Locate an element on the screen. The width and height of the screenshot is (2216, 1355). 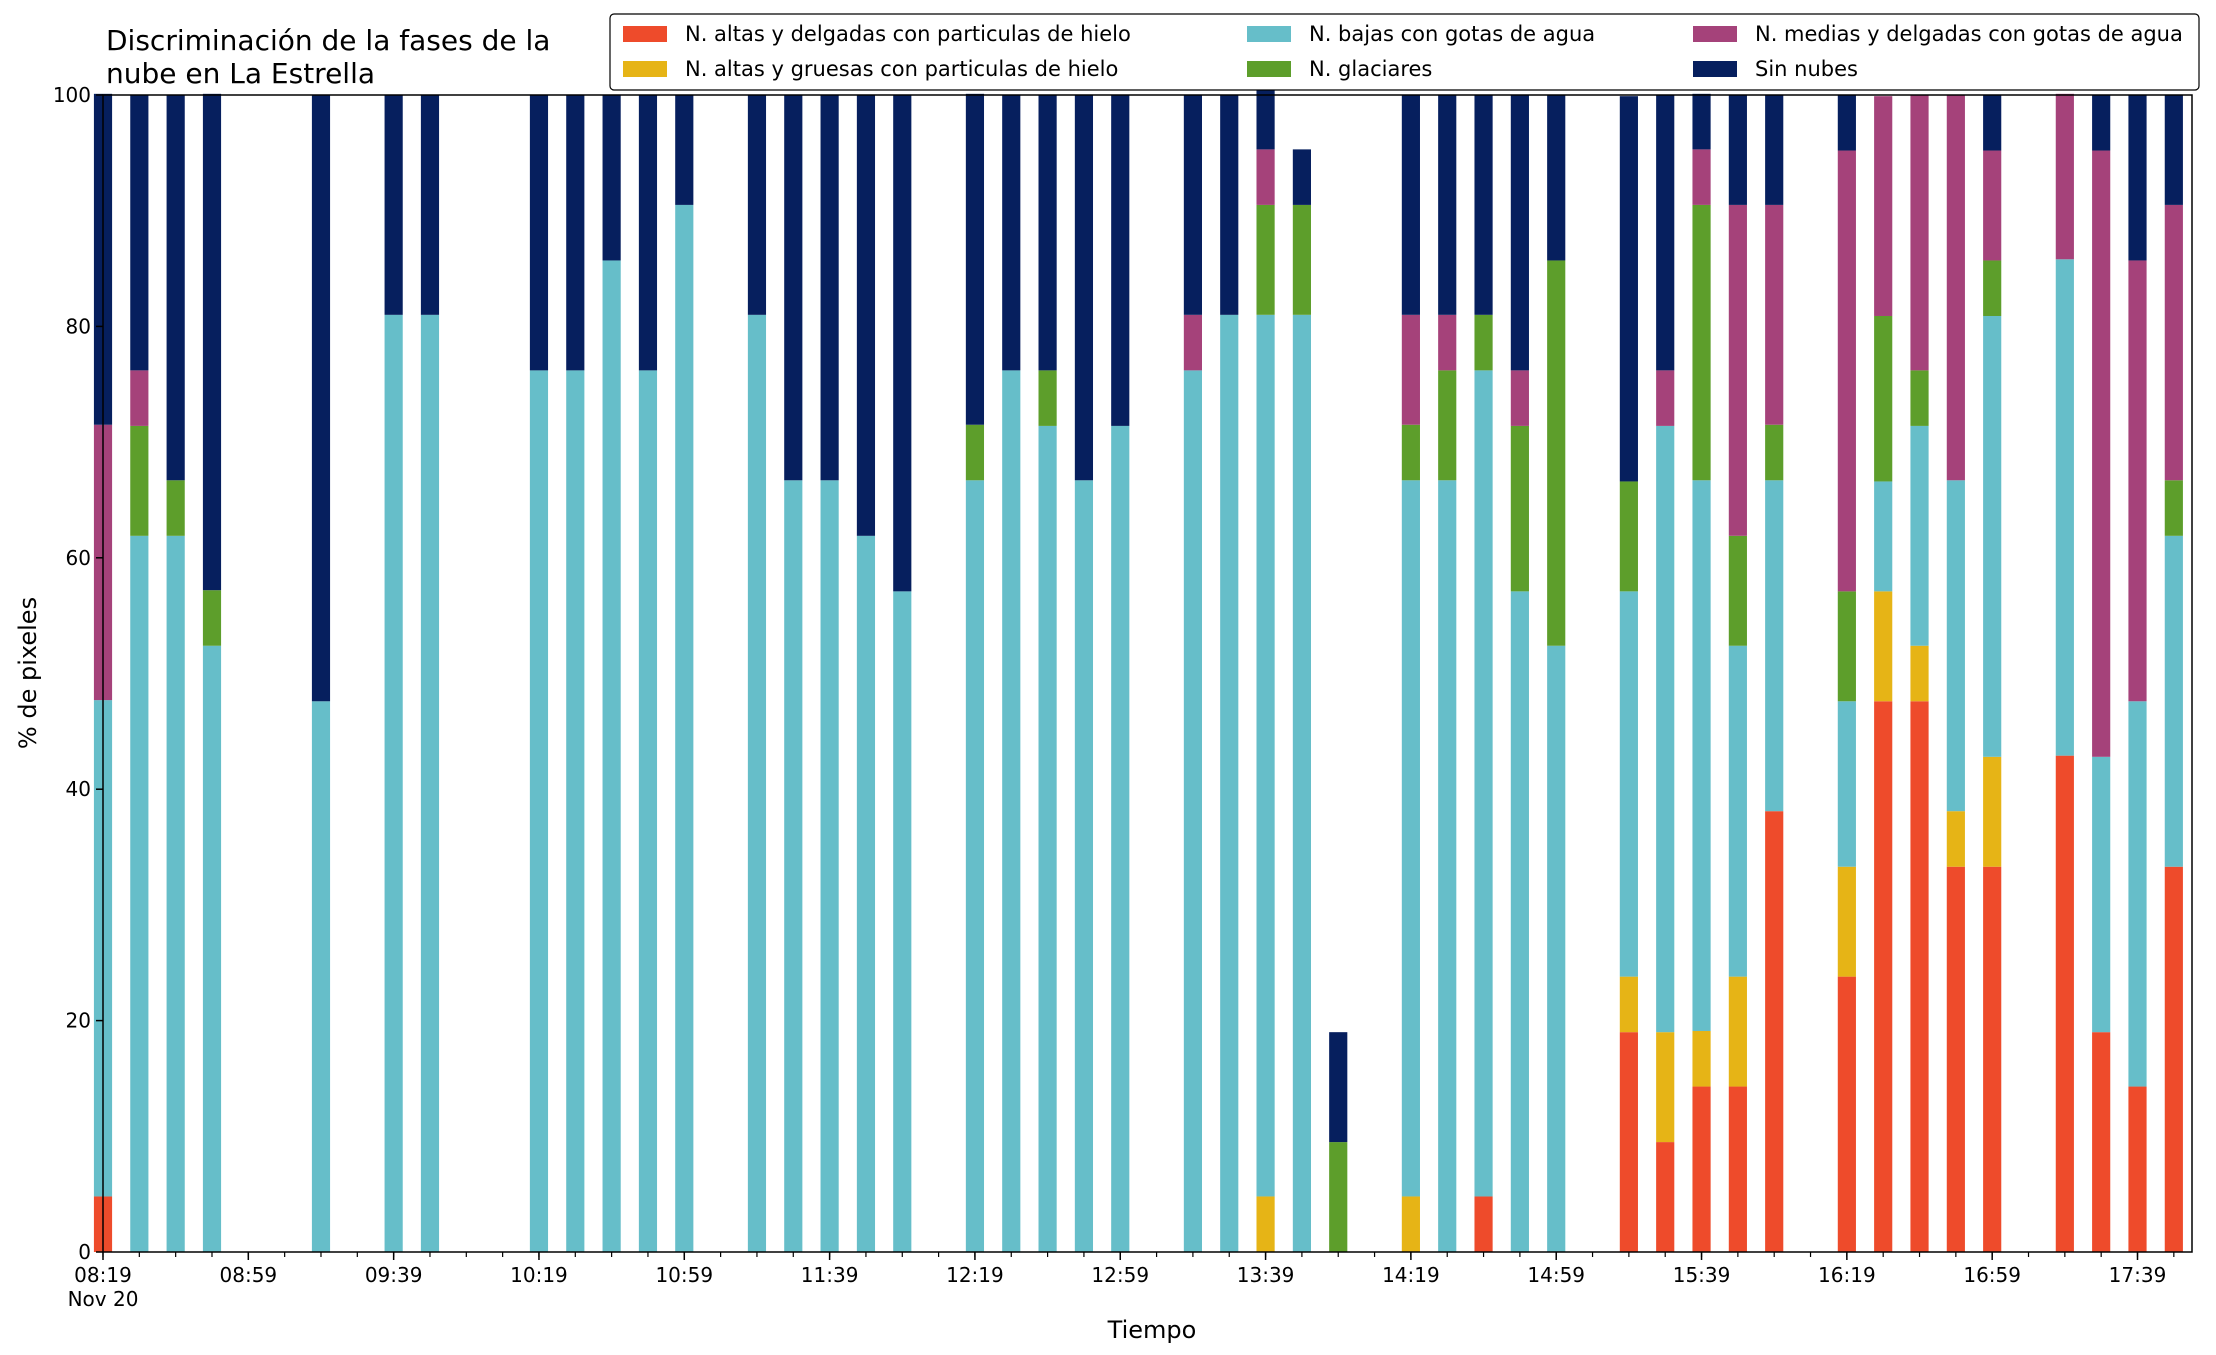
x-tick-label: 12:19 is located at coordinates (975, 1275).